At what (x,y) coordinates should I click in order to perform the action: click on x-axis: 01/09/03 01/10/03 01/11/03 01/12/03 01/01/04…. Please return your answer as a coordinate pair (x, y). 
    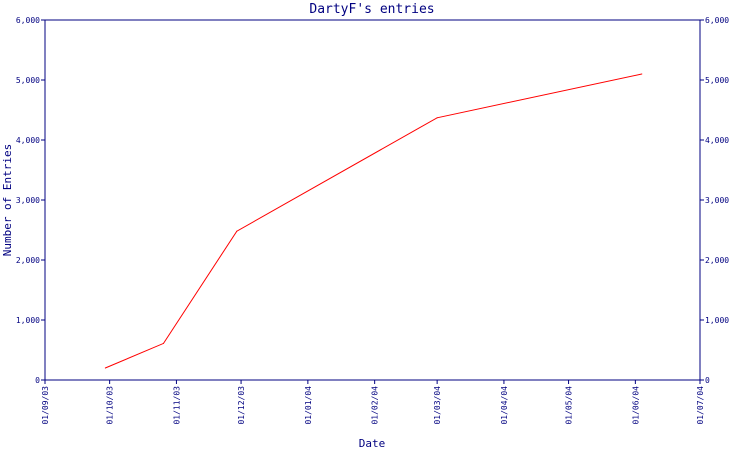
    Looking at the image, I should click on (373, 402).